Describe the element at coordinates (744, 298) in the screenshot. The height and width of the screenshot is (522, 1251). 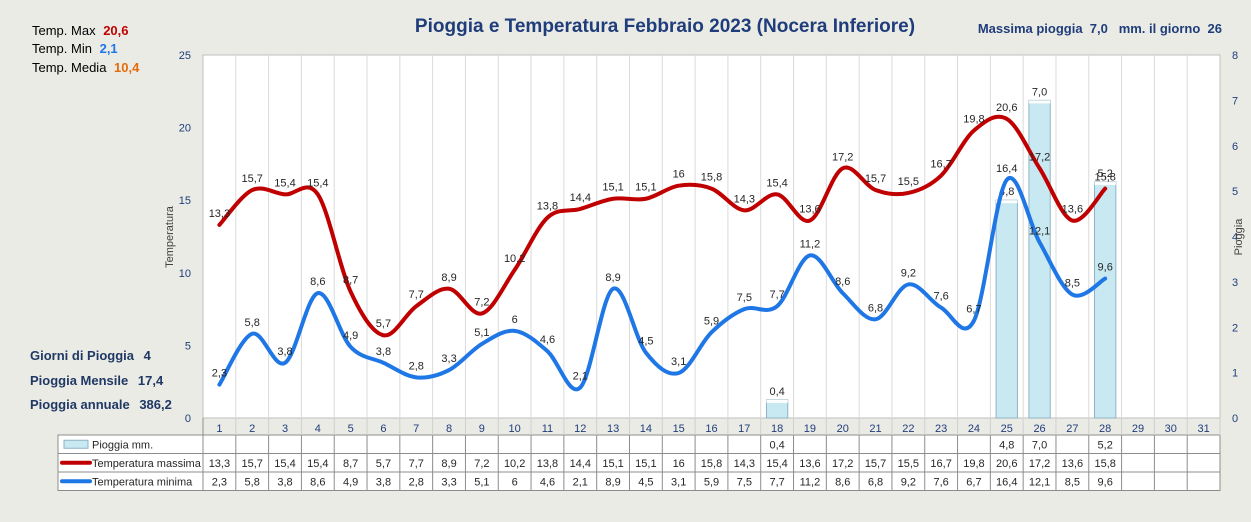
I see `temp-data-label: 7,5` at that location.